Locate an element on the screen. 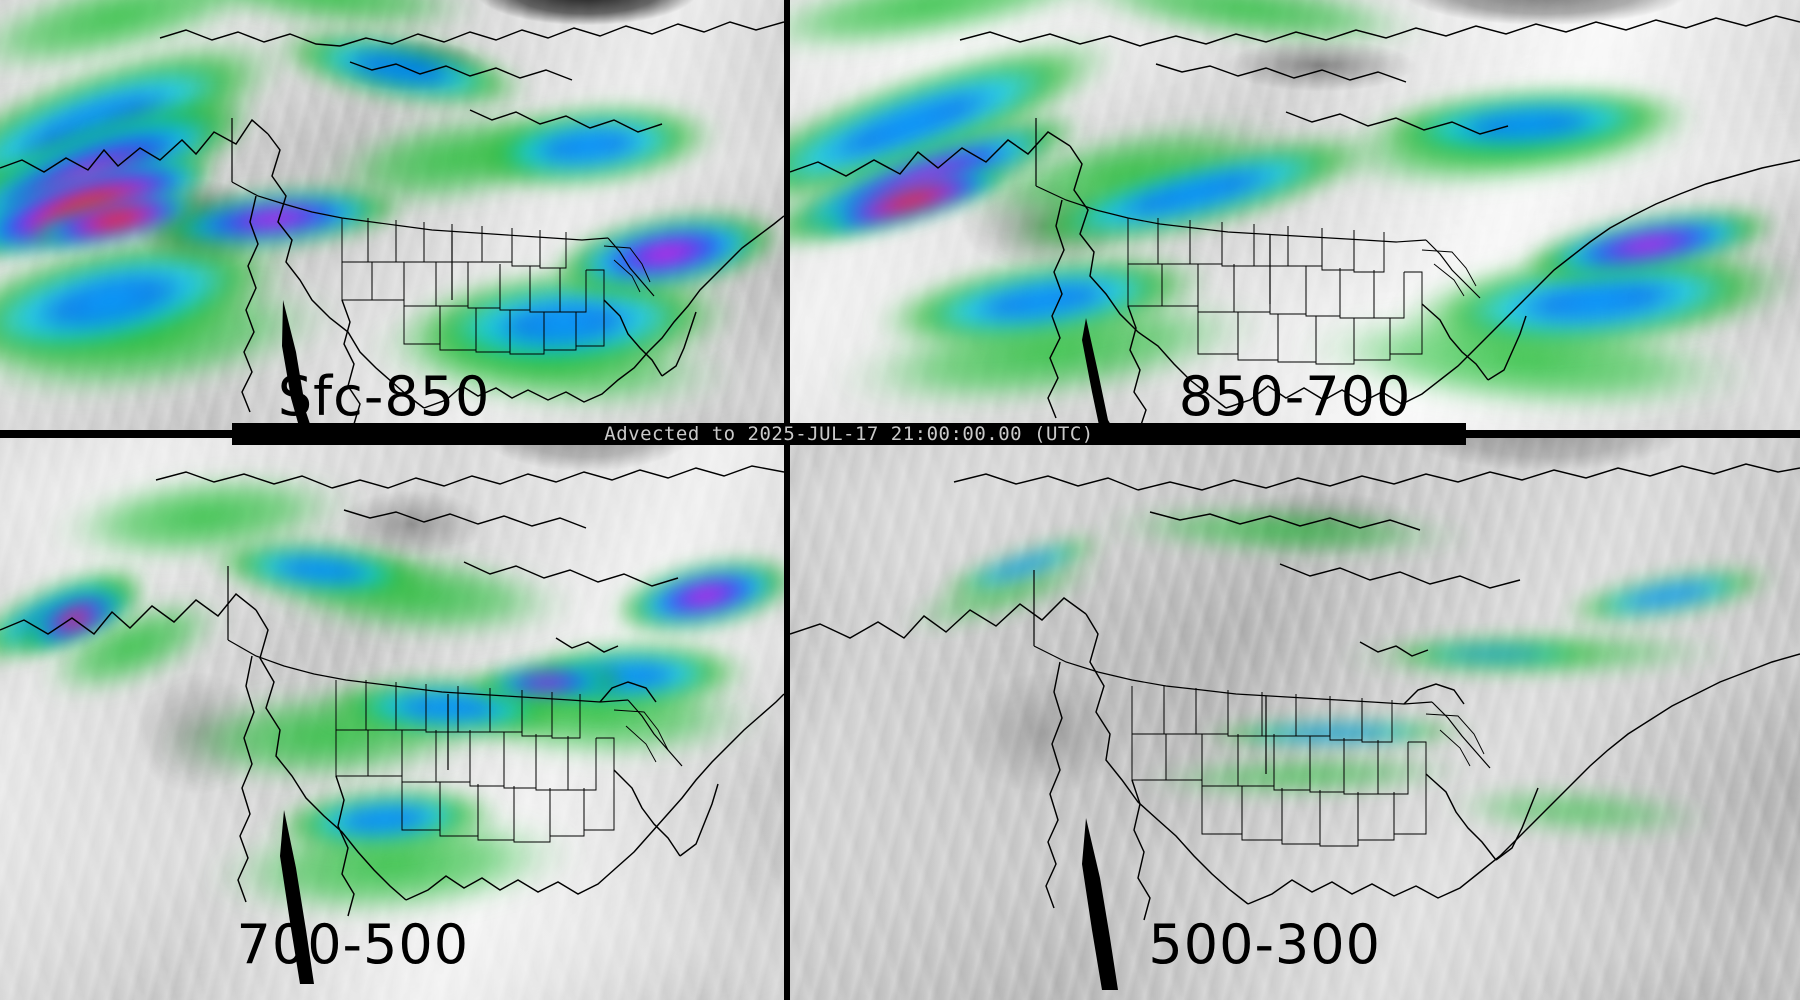 This screenshot has width=1800, height=1000. panel-label-700-500: 700-500 is located at coordinates (353, 944).